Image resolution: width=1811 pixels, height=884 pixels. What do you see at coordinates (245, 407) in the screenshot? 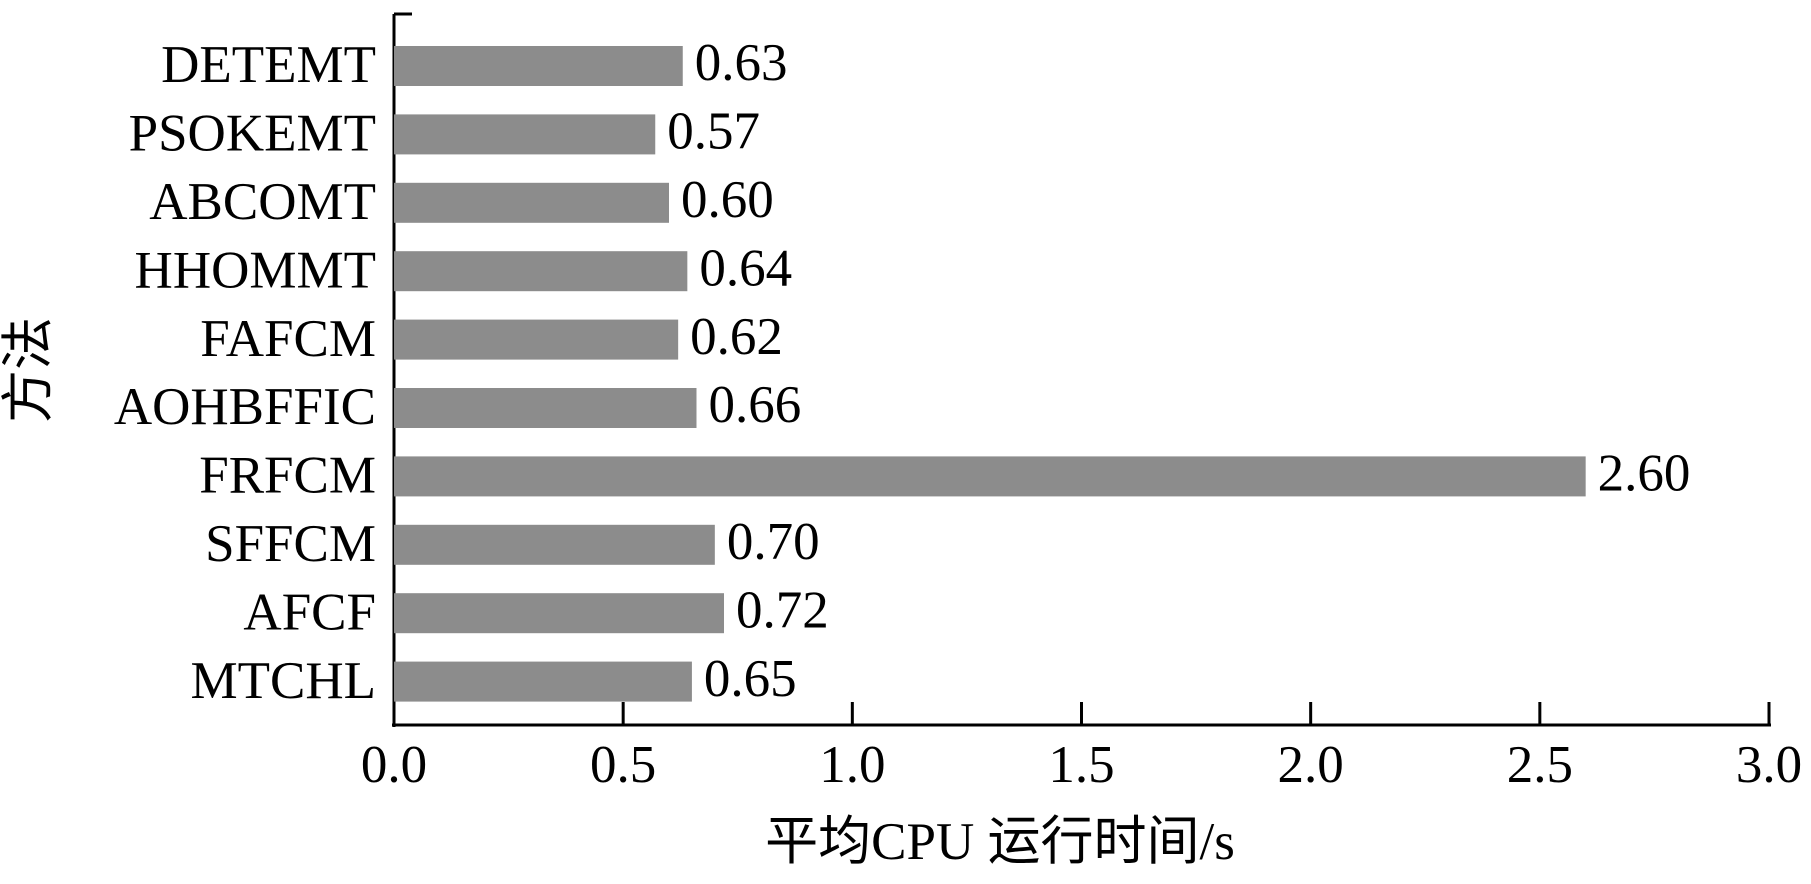
I see `y-tick-label: AOHBFFIC` at bounding box center [245, 407].